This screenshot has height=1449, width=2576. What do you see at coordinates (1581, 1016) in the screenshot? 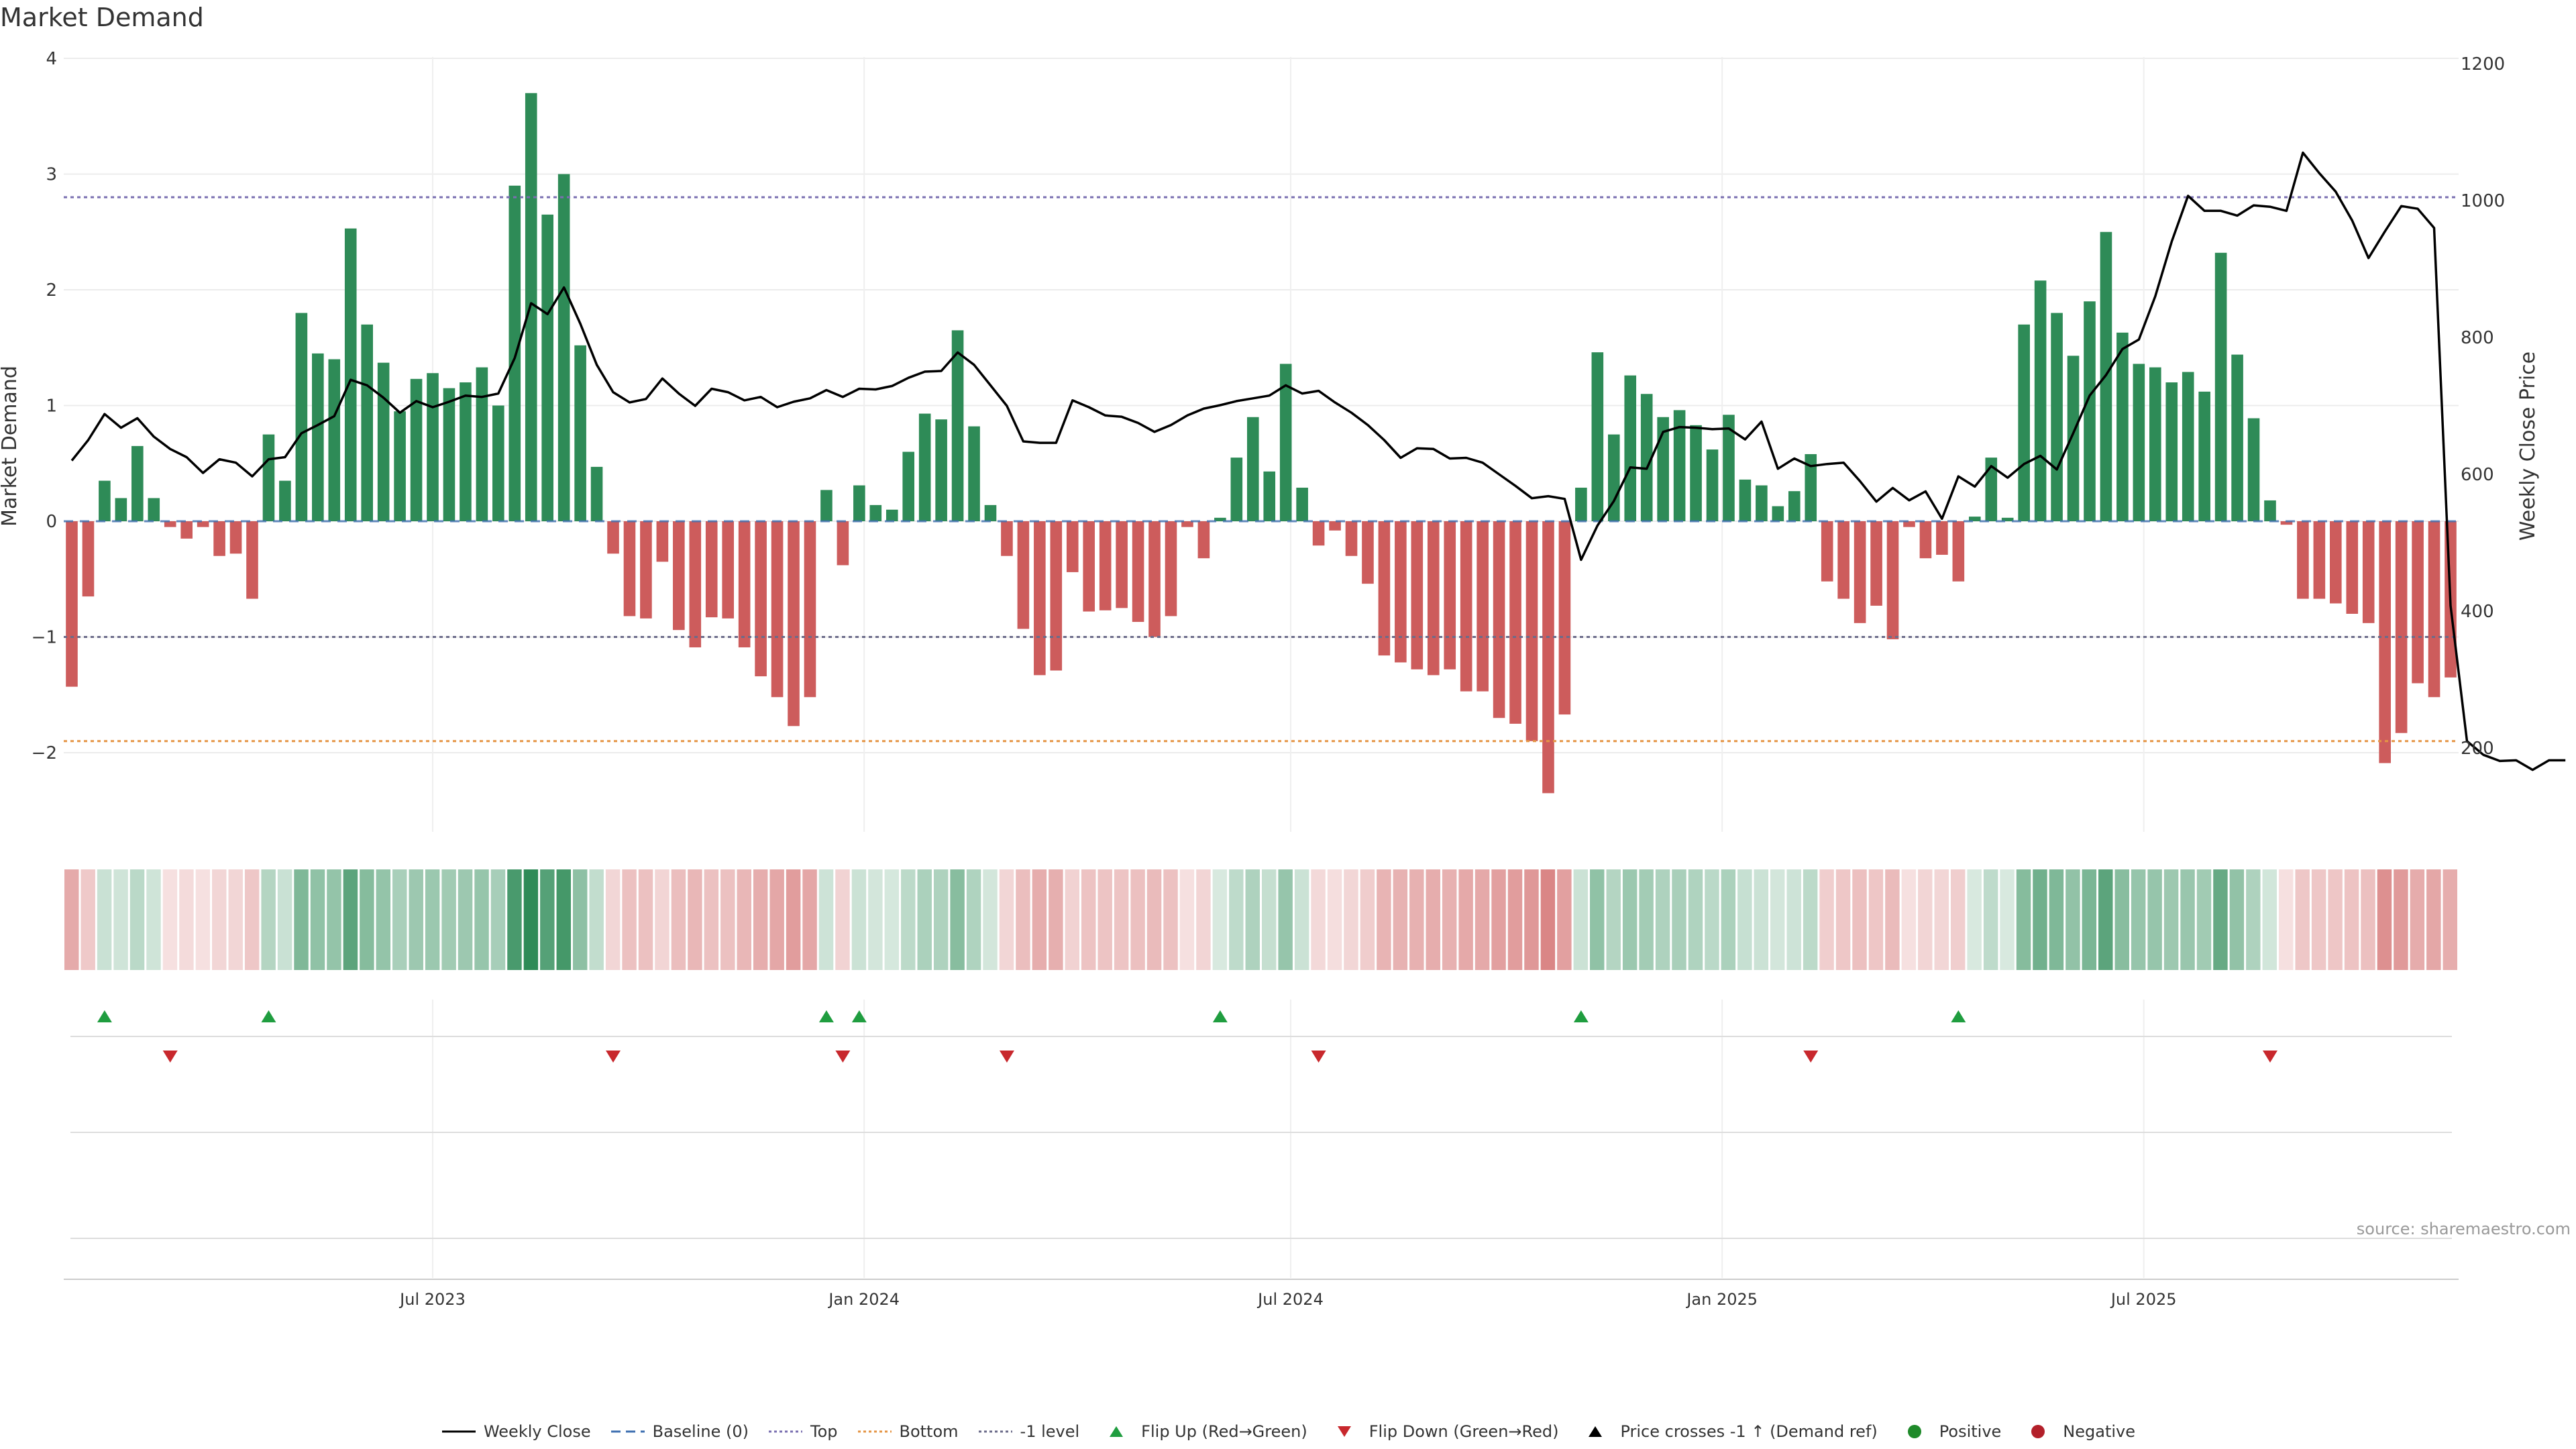
I see `flip-up-marker` at bounding box center [1581, 1016].